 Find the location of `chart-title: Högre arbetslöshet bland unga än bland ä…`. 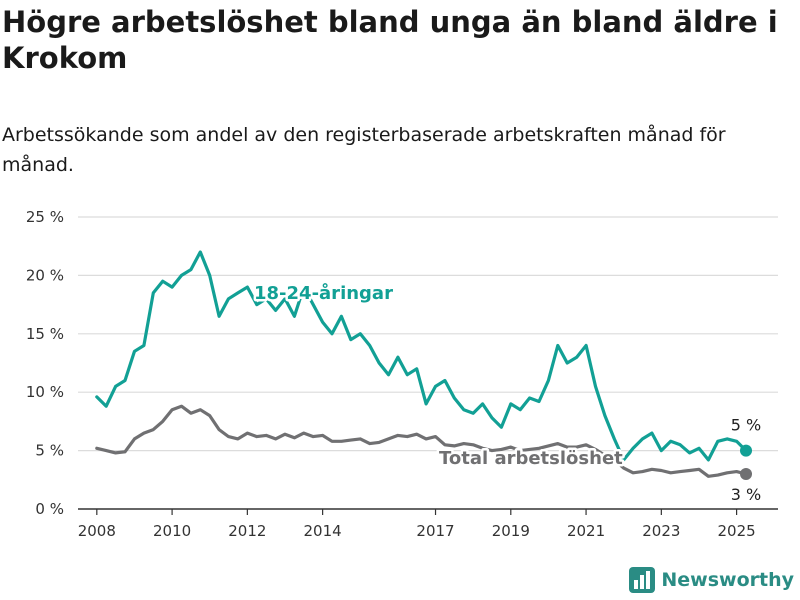

chart-title: Högre arbetslöshet bland unga än bland ä… is located at coordinates (390, 40).